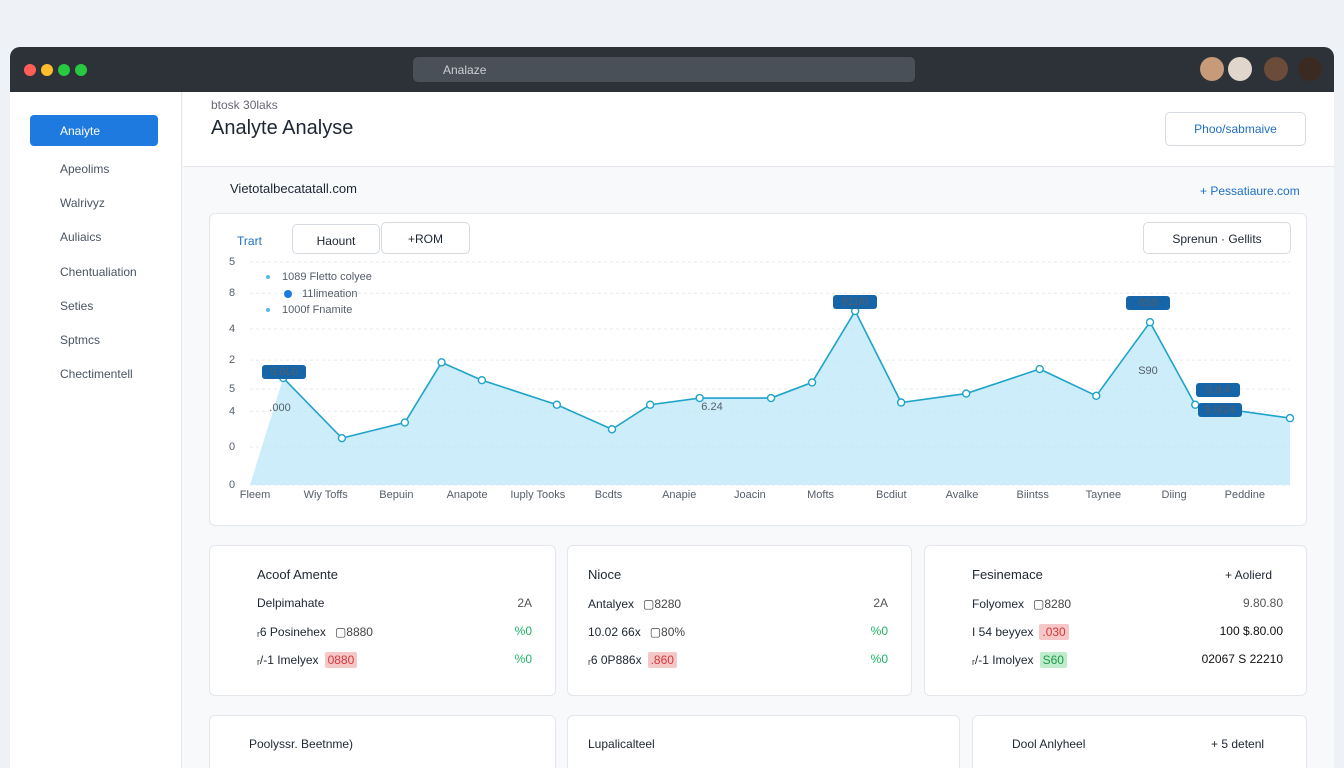  I want to click on url-bar: Analaze, so click(664, 69).